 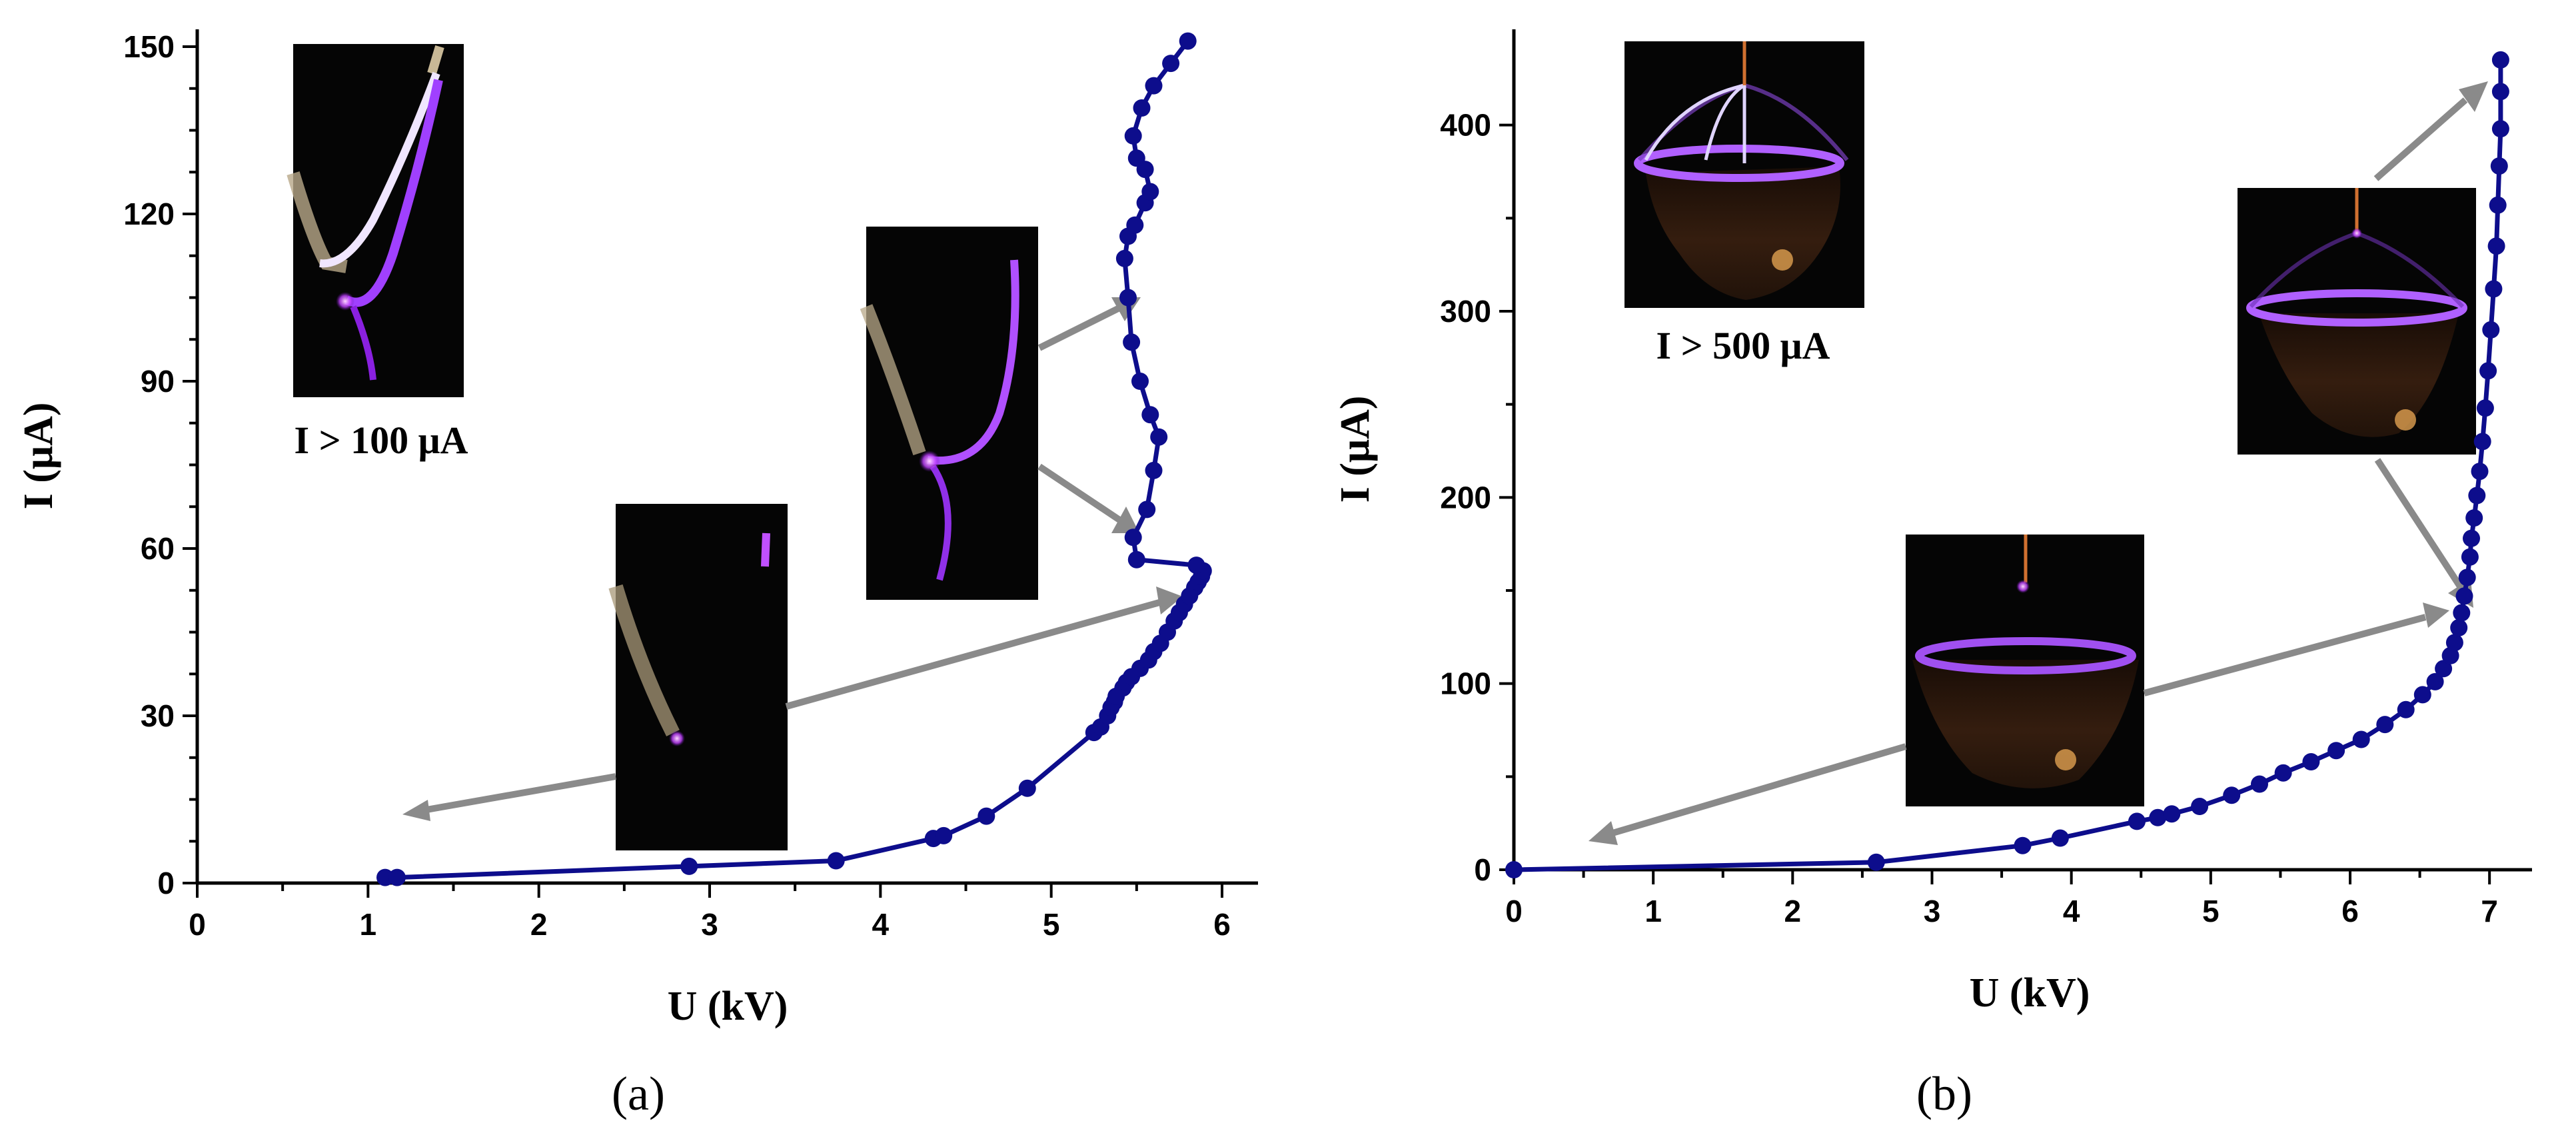 I want to click on panel-label-a: (a), so click(x=639, y=1093).